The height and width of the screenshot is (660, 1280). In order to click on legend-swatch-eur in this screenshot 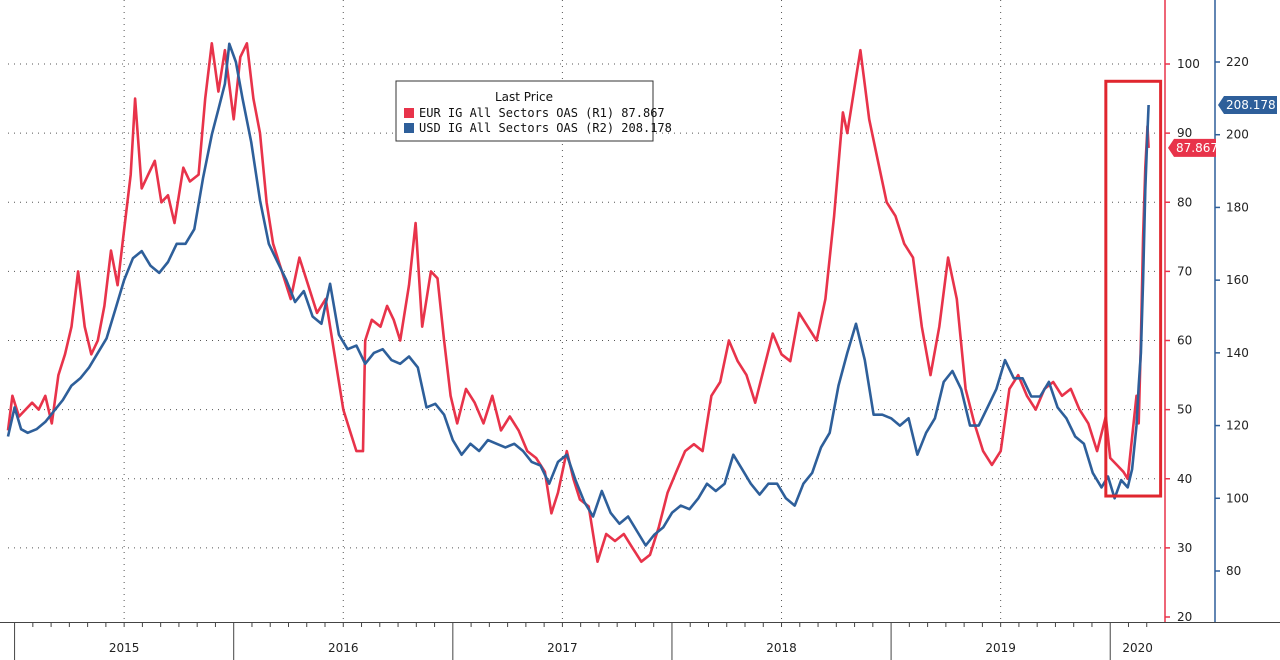, I will do `click(409, 113)`.